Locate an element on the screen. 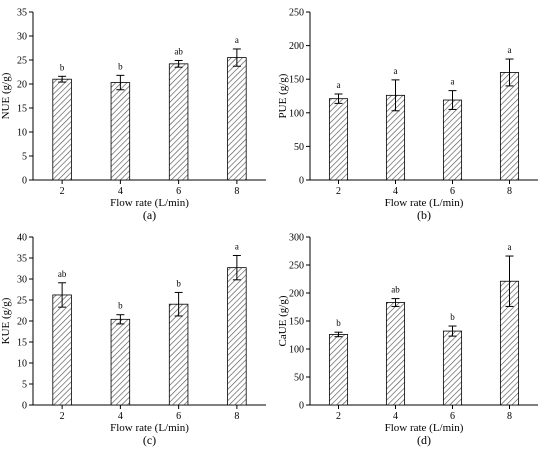 The width and height of the screenshot is (550, 456). panel-label: (d) is located at coordinates (424, 440).